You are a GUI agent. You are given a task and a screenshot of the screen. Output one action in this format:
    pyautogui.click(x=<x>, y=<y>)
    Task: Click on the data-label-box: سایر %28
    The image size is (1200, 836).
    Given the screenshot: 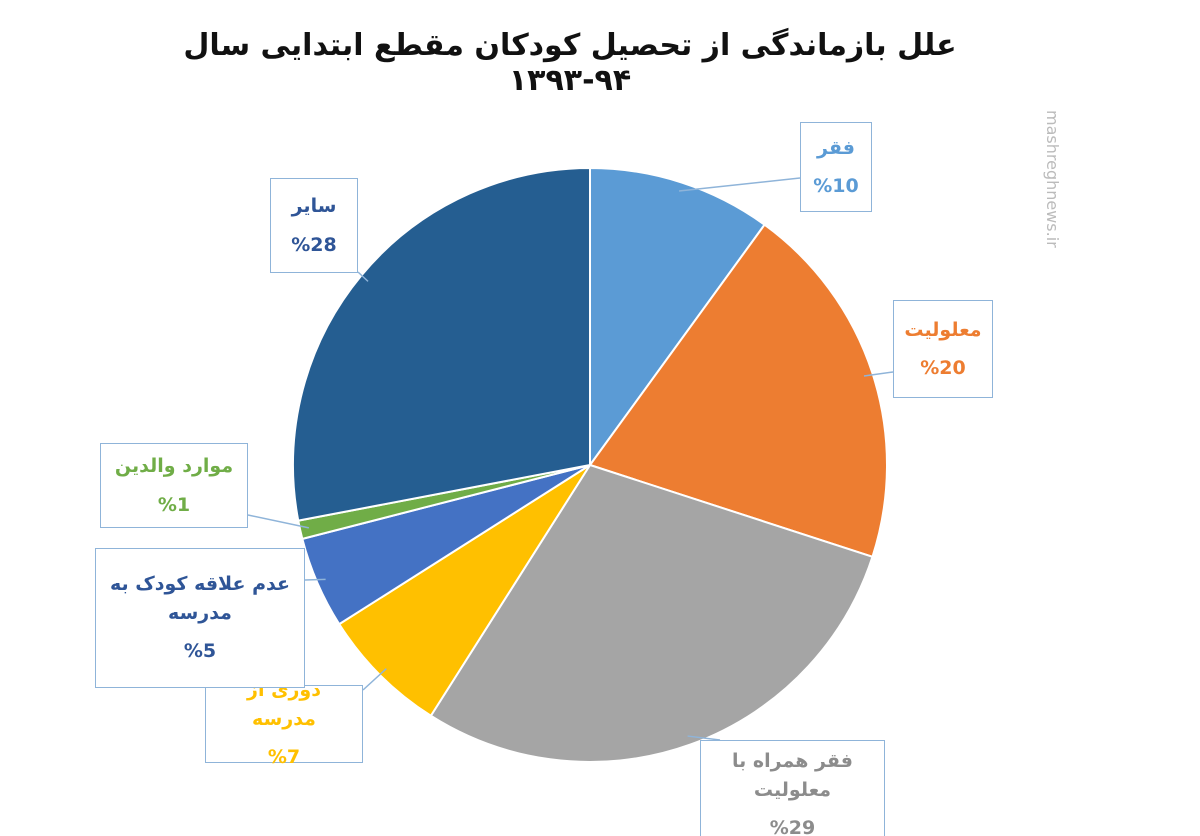 What is the action you would take?
    pyautogui.click(x=314, y=225)
    